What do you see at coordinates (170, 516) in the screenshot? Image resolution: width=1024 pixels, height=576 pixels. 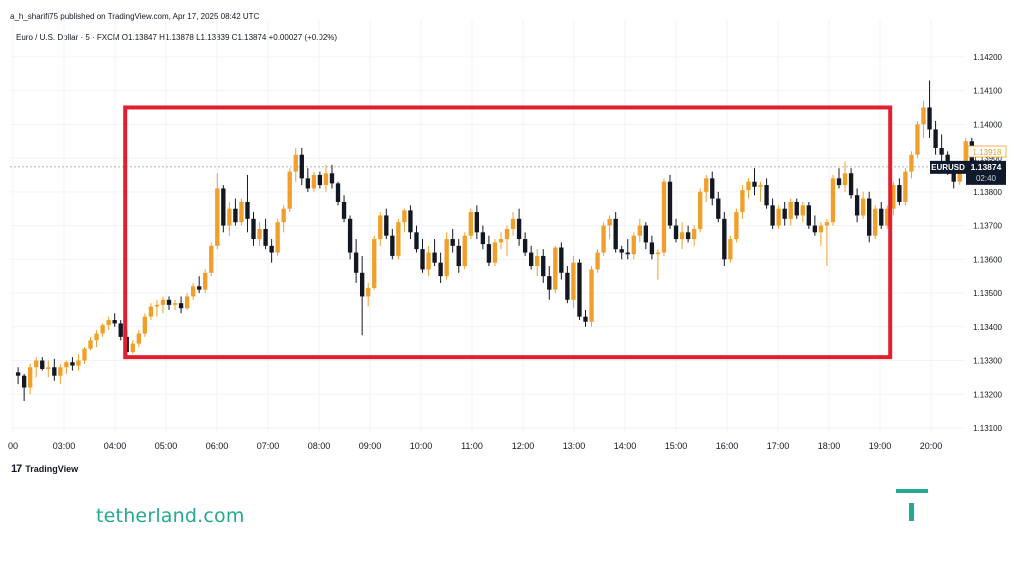 I see `tetherland-site-link: tetherland.com` at bounding box center [170, 516].